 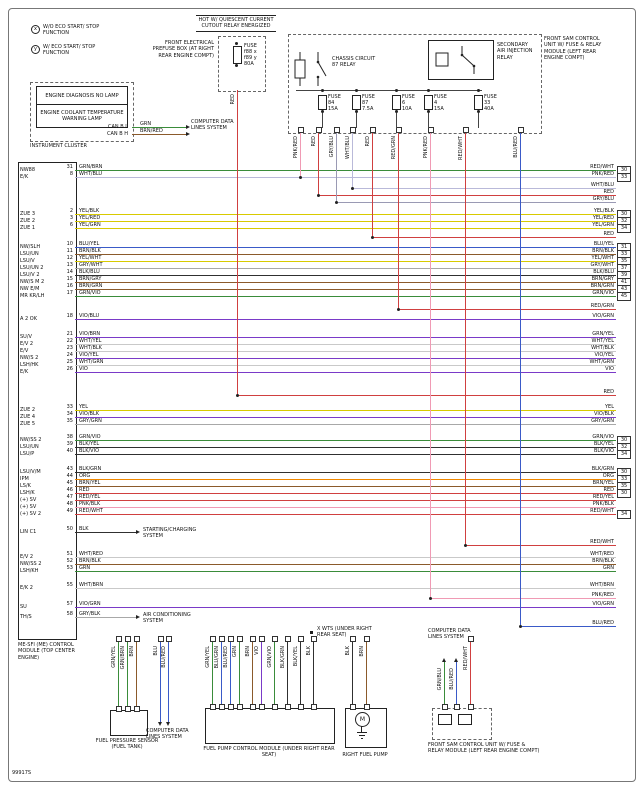 What do you see at coordinates (603, 483) in the screenshot?
I see `wire-color-label-right: BRN/YEL` at bounding box center [603, 483].